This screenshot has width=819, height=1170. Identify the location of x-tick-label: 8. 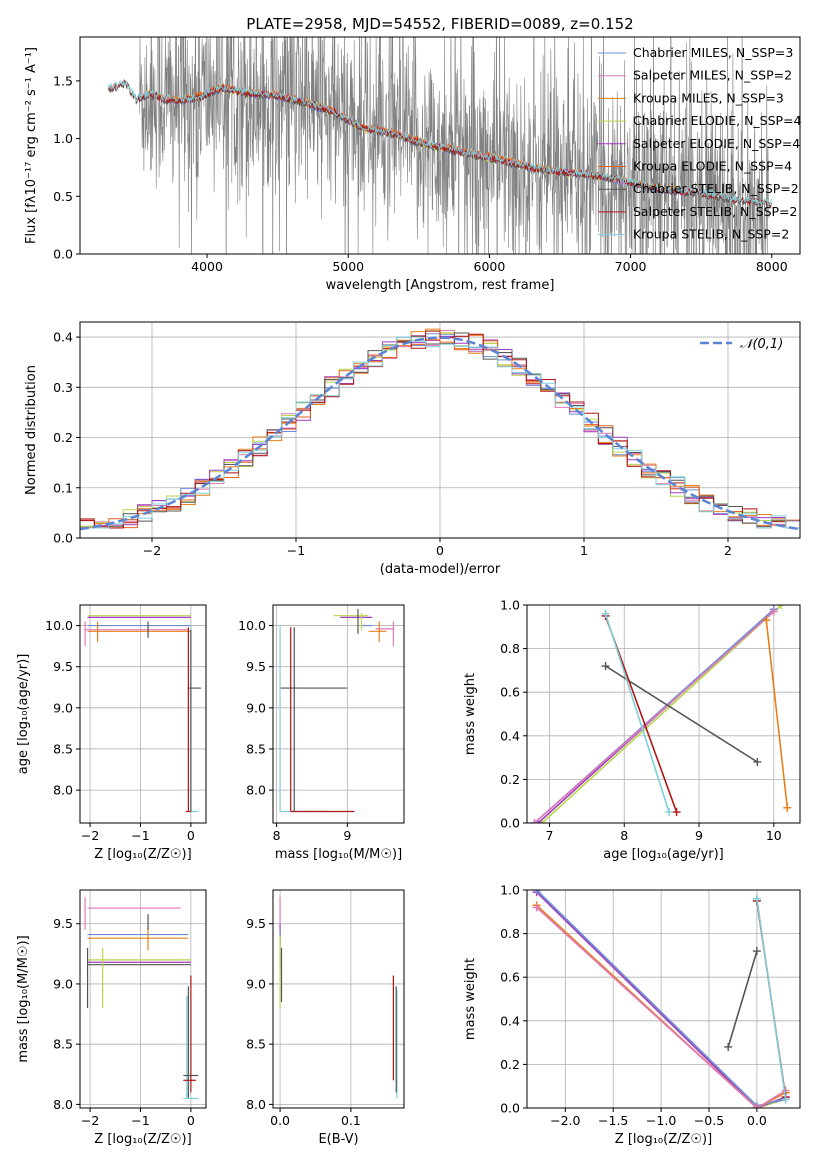
(277, 835).